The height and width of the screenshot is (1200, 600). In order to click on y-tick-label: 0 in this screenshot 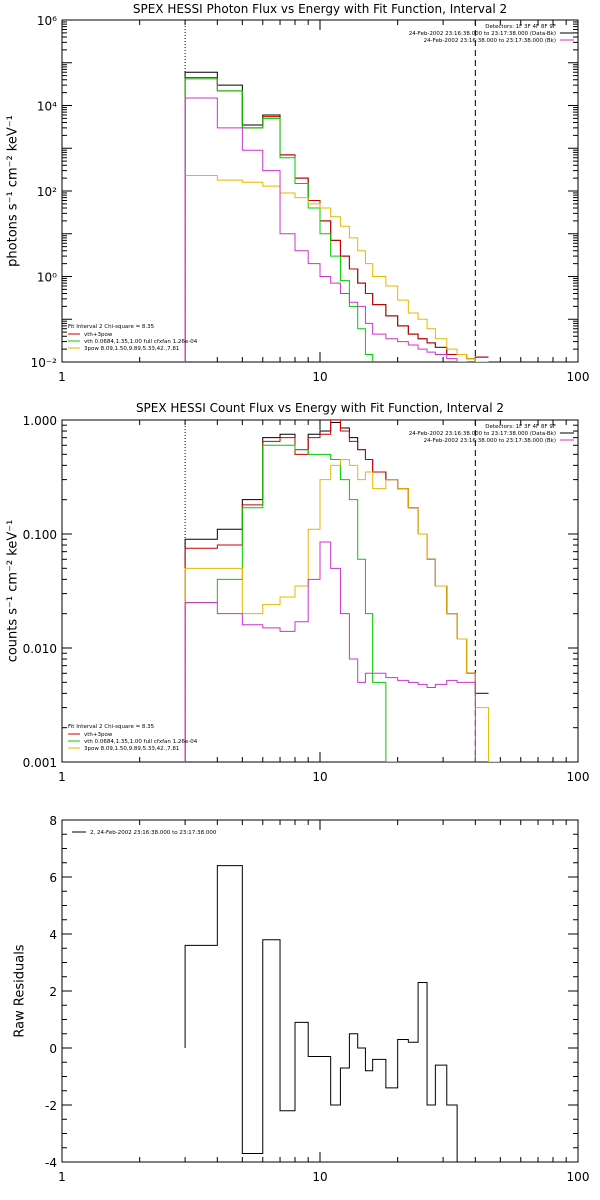, I will do `click(53, 1049)`.